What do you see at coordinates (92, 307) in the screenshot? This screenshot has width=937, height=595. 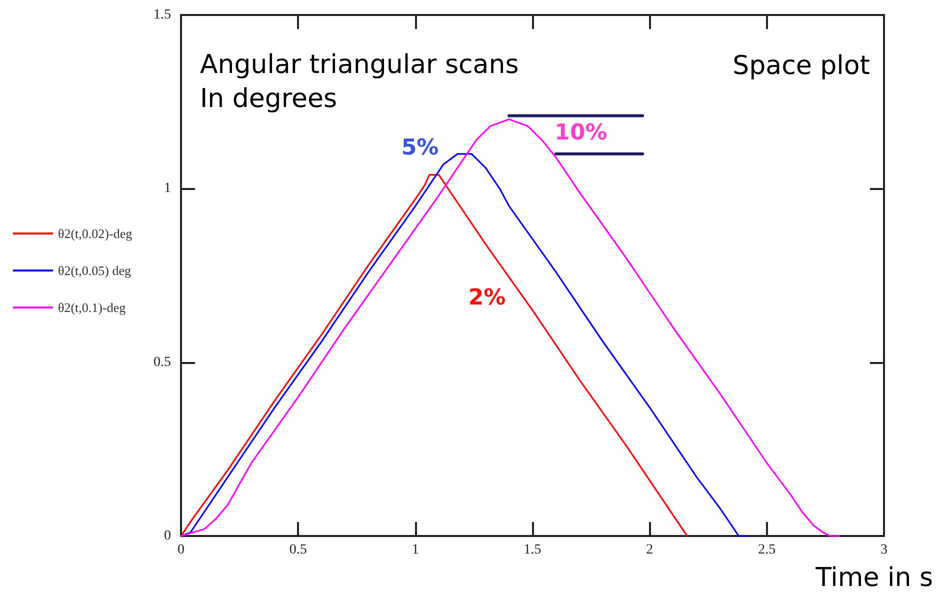 I see `legend-label: θ2(t,0.1)-deg` at bounding box center [92, 307].